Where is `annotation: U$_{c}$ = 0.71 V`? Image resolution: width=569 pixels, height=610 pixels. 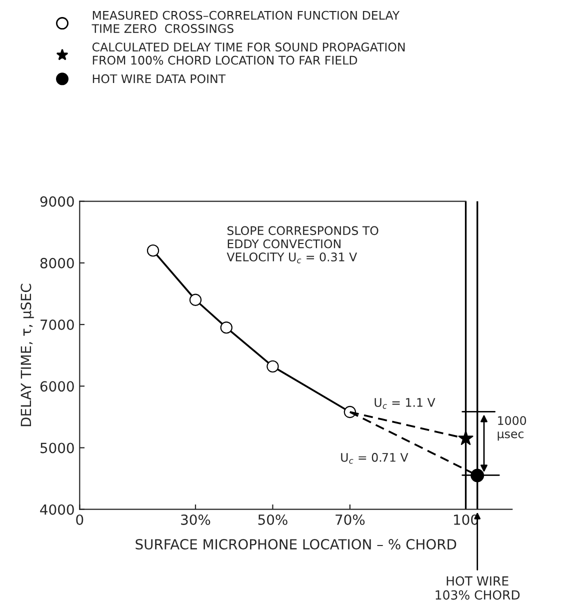
annotation: U$_{c}$ = 0.71 V is located at coordinates (374, 458).